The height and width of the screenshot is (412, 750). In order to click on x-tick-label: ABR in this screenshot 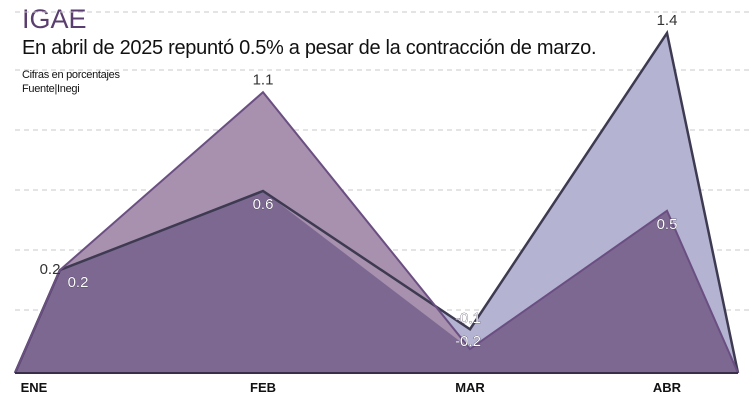, I will do `click(667, 387)`.